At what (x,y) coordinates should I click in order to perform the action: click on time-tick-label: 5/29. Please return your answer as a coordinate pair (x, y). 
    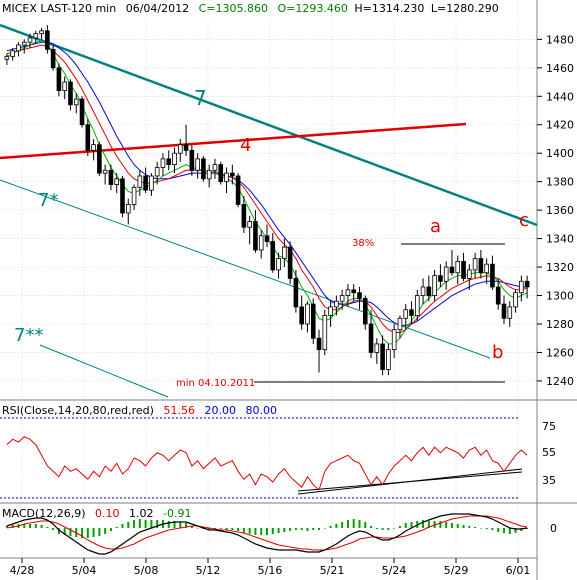
    Looking at the image, I should click on (456, 570).